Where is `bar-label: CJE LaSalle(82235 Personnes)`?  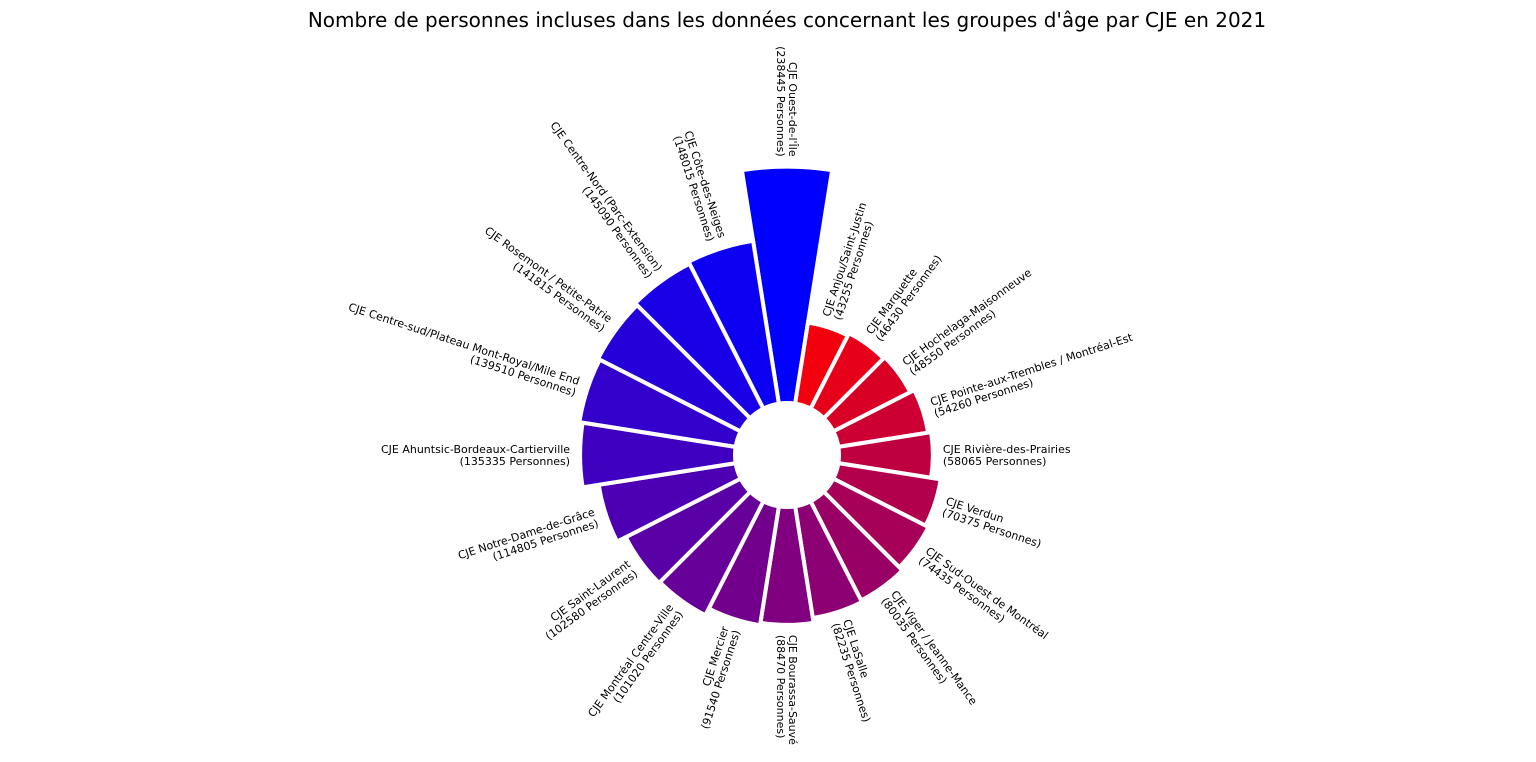 bar-label: CJE LaSalle(82235 Personnes) is located at coordinates (857, 671).